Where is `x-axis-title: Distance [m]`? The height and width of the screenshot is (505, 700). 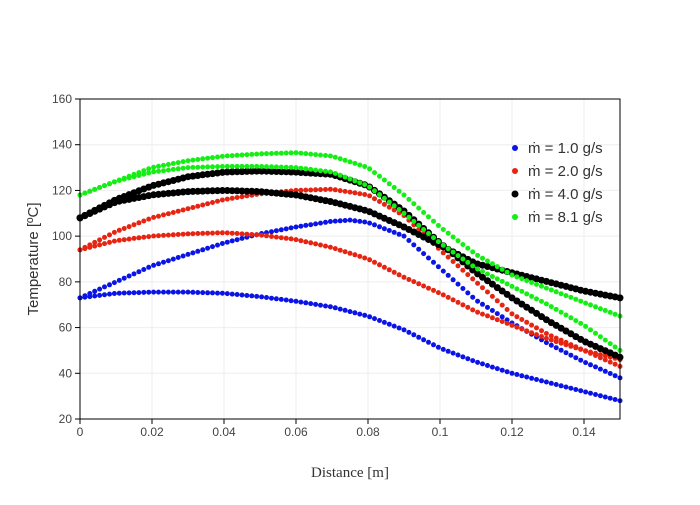
x-axis-title: Distance [m] is located at coordinates (350, 473).